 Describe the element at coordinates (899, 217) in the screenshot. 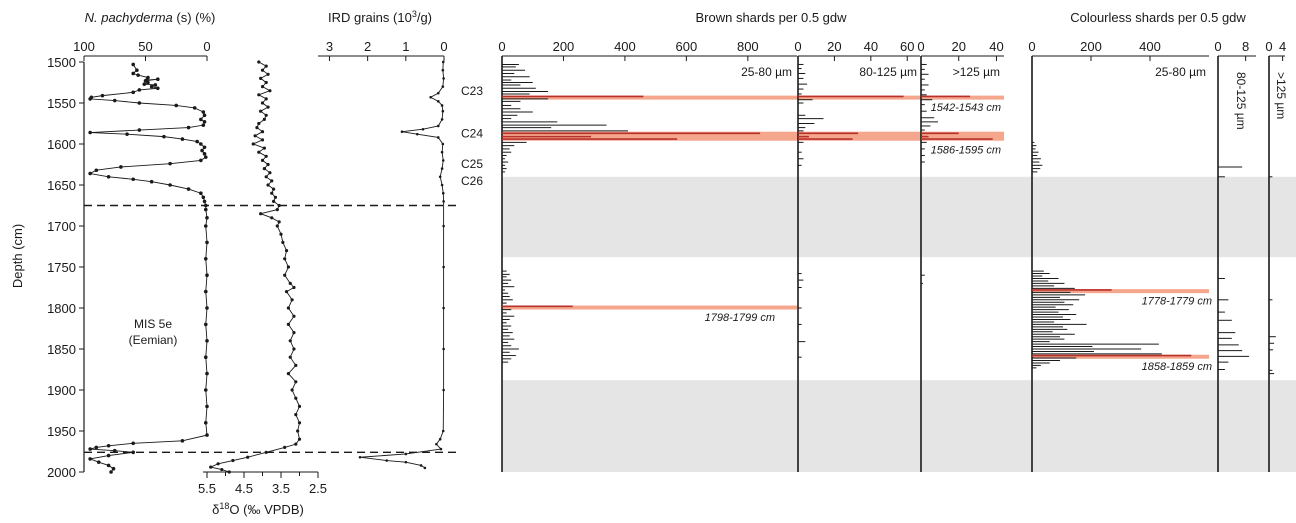

I see `grey-band` at that location.